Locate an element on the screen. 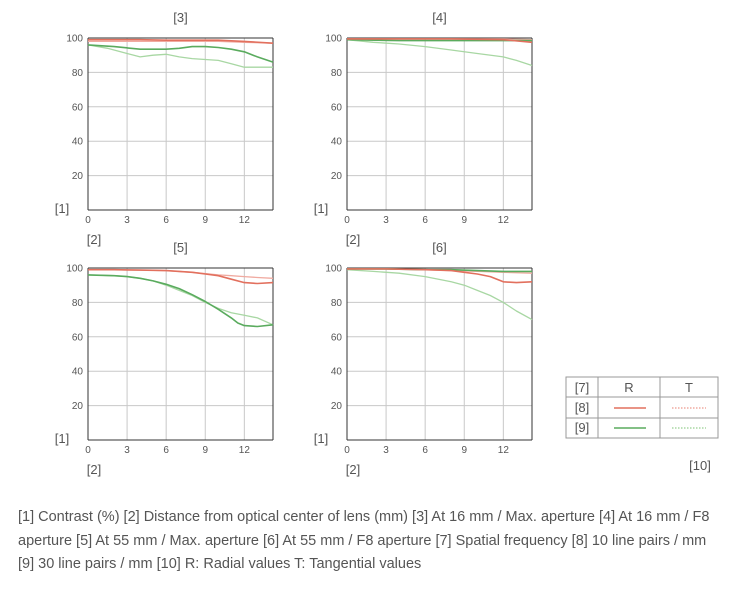 This screenshot has width=740, height=608. legend-10lp-label: [8] is located at coordinates (582, 407).